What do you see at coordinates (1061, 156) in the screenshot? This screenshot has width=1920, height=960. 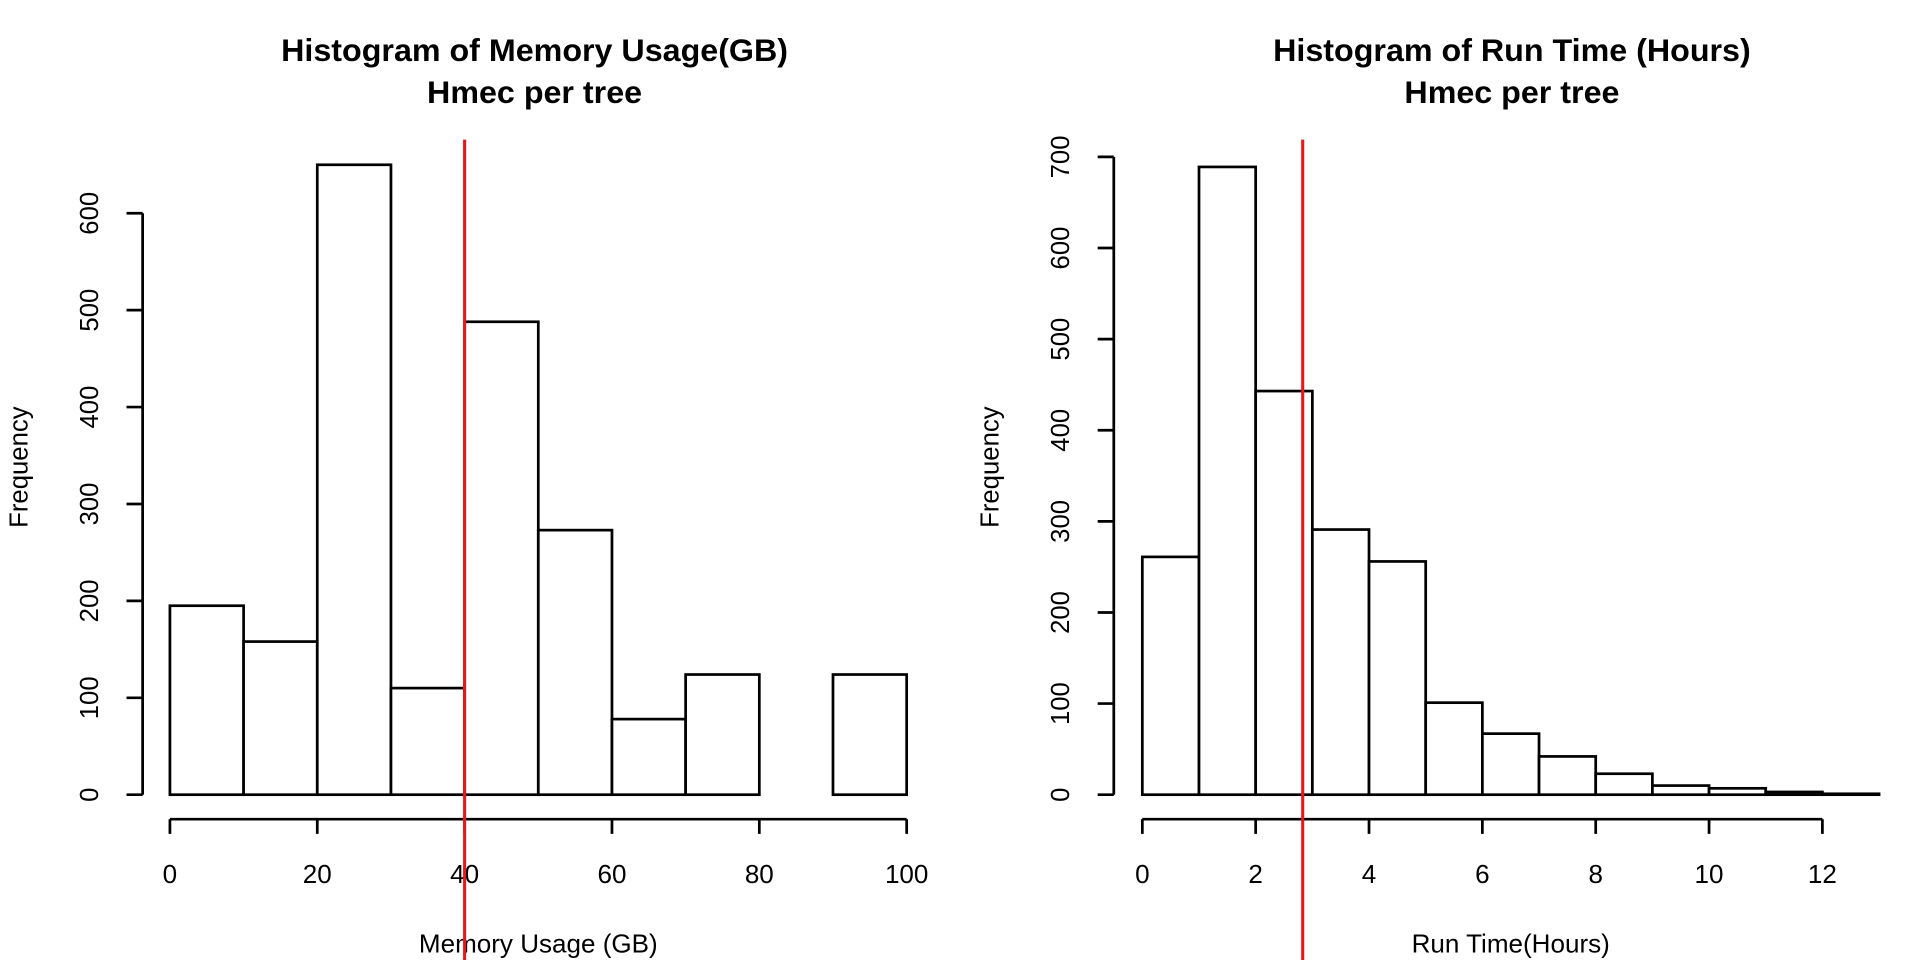 I see `y-tick-label: 700` at bounding box center [1061, 156].